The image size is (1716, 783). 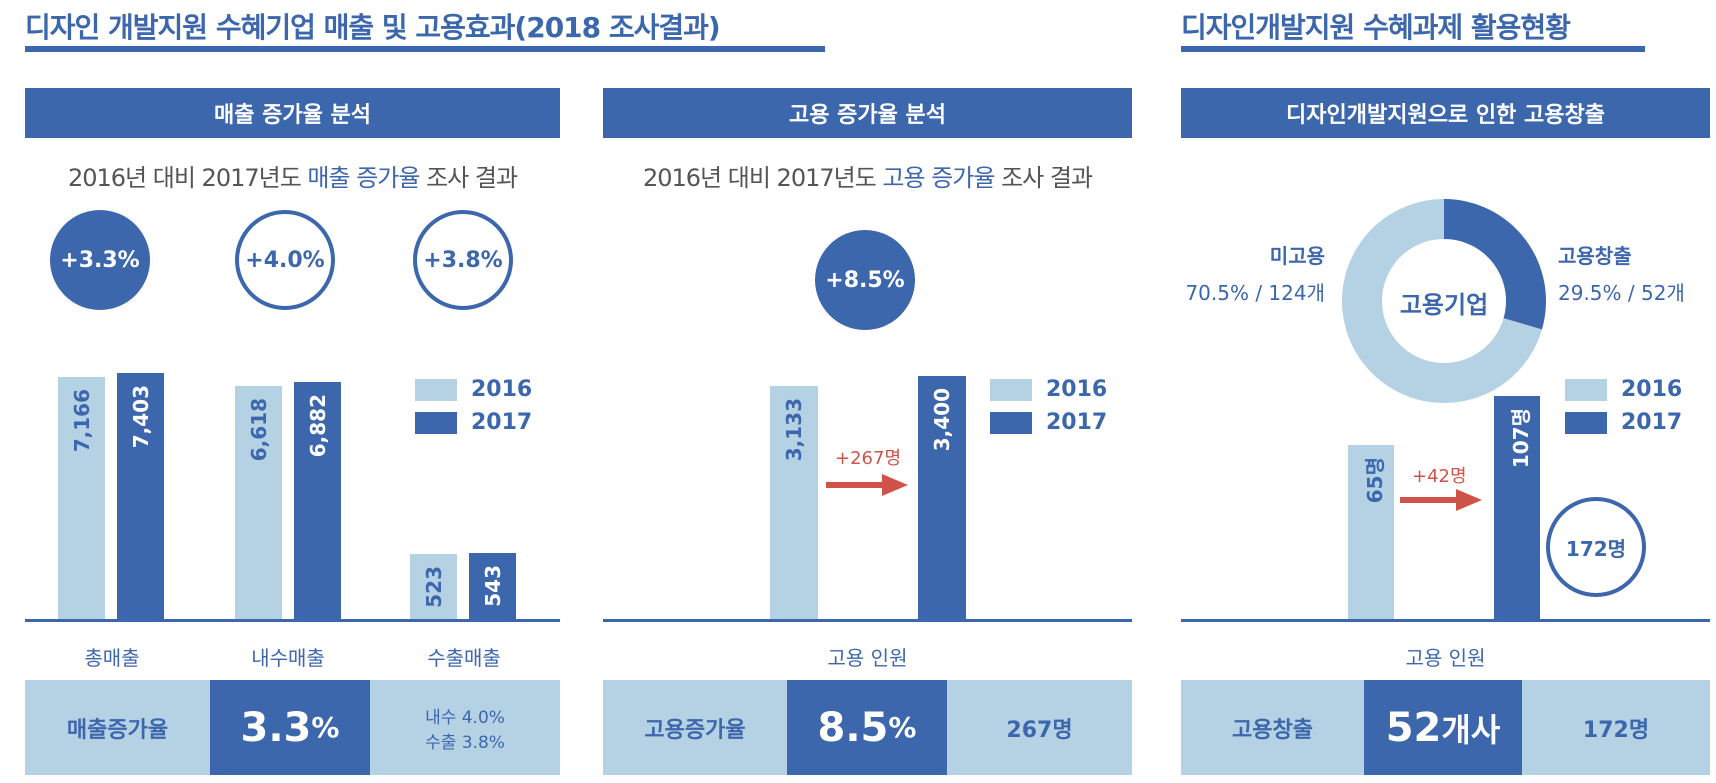 What do you see at coordinates (292, 178) in the screenshot?
I see `panel1-subtitle: 2016년 대비 2017년도 매출 증가율 조사 결과` at bounding box center [292, 178].